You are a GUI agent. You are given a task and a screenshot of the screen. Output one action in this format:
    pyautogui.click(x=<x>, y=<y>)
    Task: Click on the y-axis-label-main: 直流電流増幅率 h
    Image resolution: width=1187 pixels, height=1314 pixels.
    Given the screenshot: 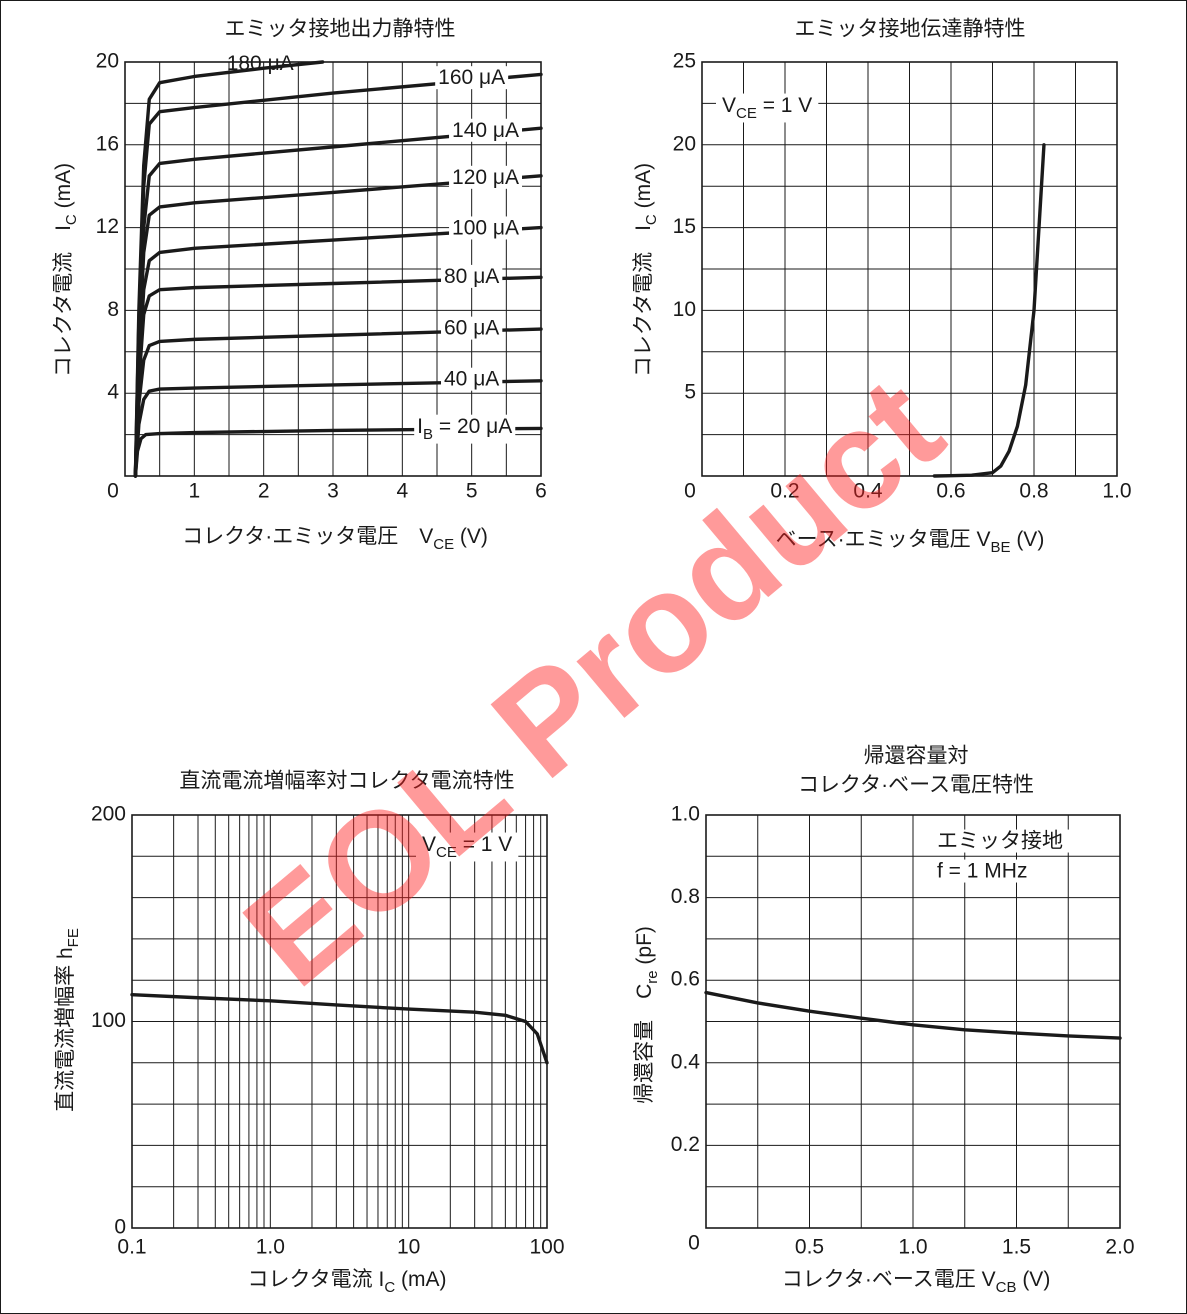 What is the action you would take?
    pyautogui.click(x=65, y=1029)
    